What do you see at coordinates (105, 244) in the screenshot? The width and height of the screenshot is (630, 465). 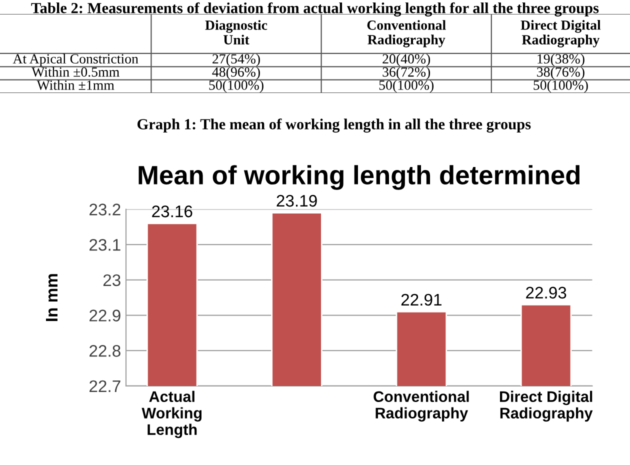 I see `y-tick-label: 23.1` at bounding box center [105, 244].